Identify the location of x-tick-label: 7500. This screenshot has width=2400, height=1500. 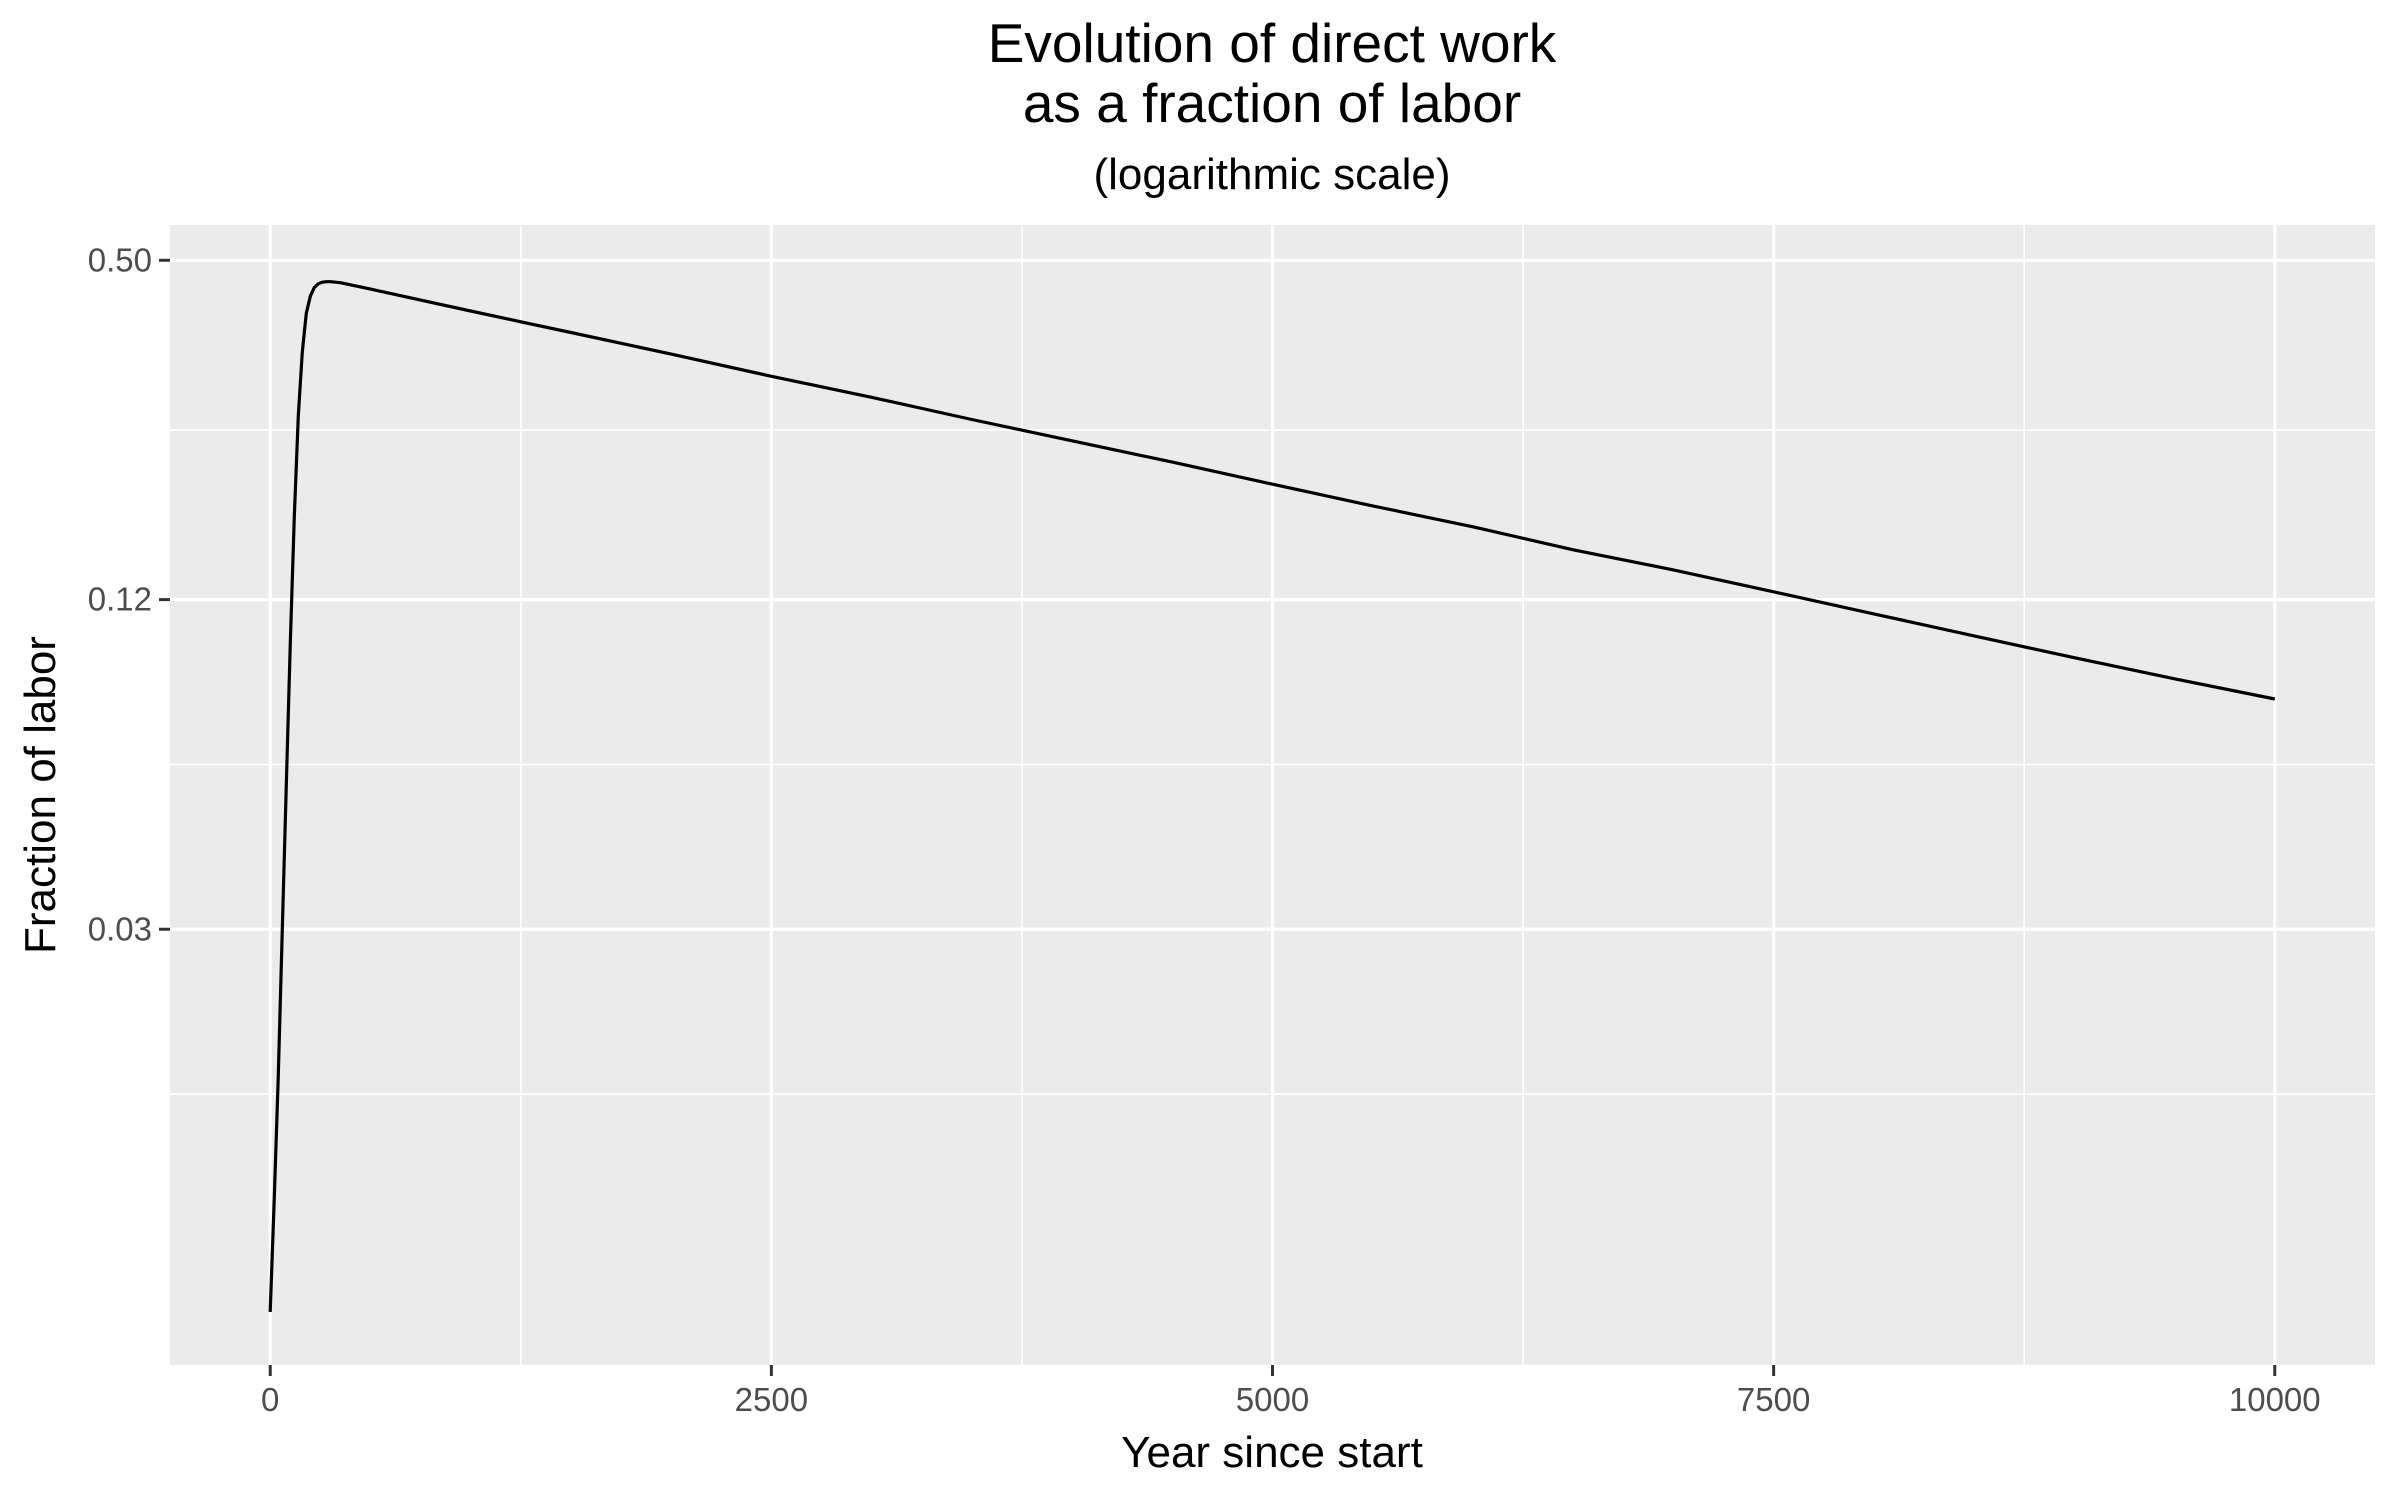
(1773, 1399).